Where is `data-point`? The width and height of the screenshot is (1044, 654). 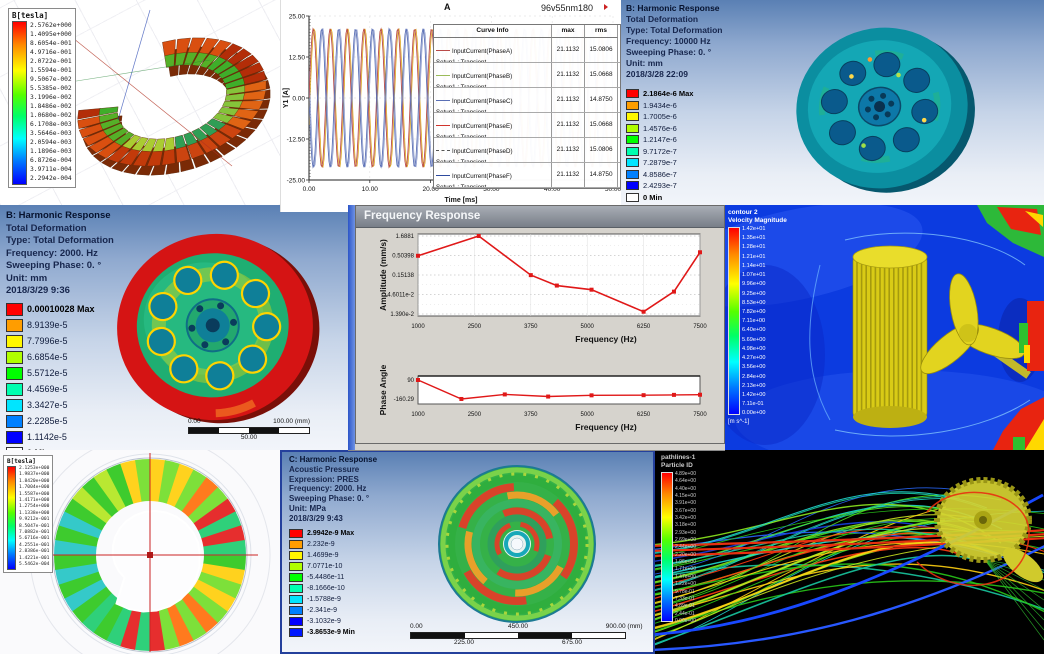
data-point is located at coordinates (643, 311).